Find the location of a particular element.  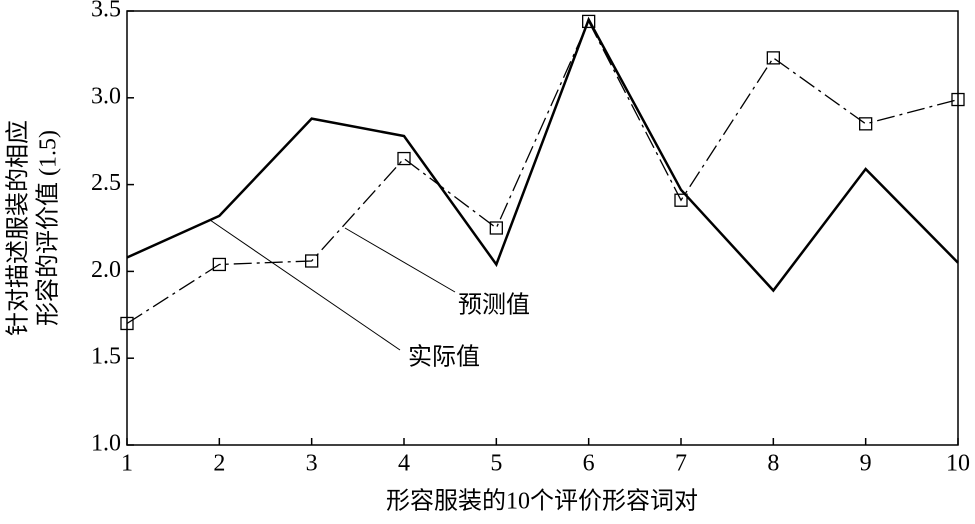

x-tick-label: 3 is located at coordinates (312, 464).